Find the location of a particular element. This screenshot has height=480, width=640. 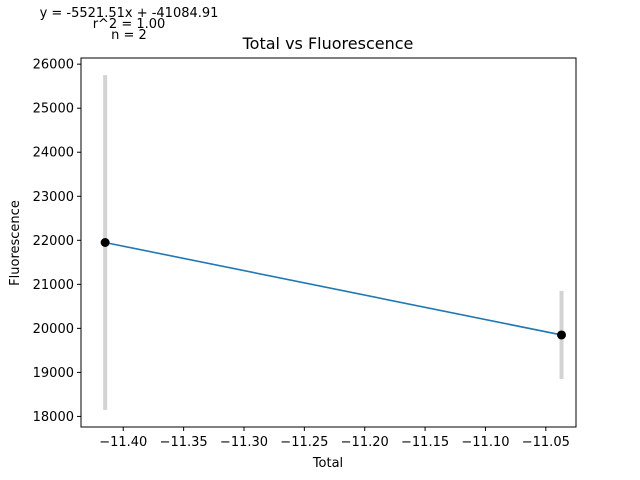

fit-line is located at coordinates (333, 288).